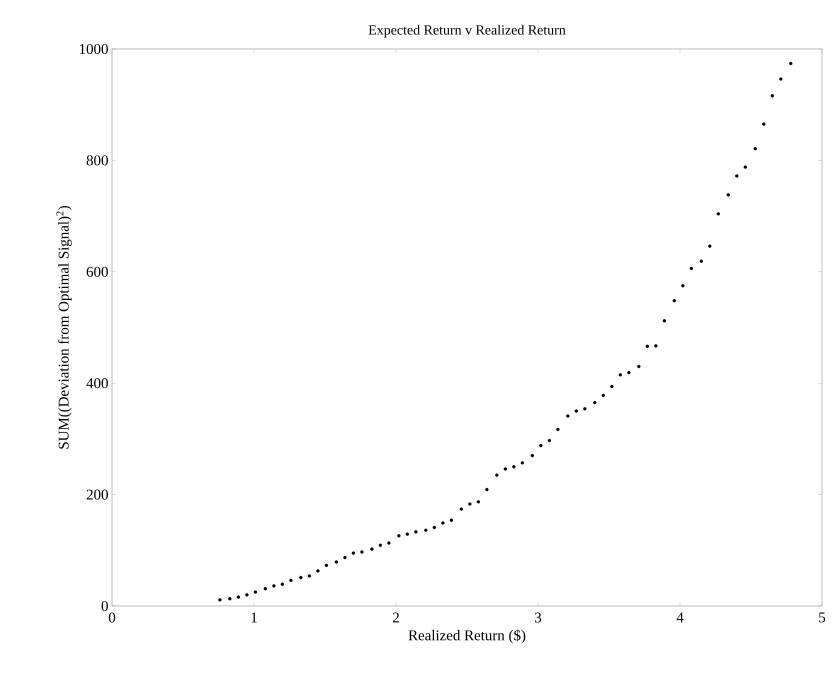 Image resolution: width=832 pixels, height=686 pixels. I want to click on x-tick-label: 1, so click(254, 617).